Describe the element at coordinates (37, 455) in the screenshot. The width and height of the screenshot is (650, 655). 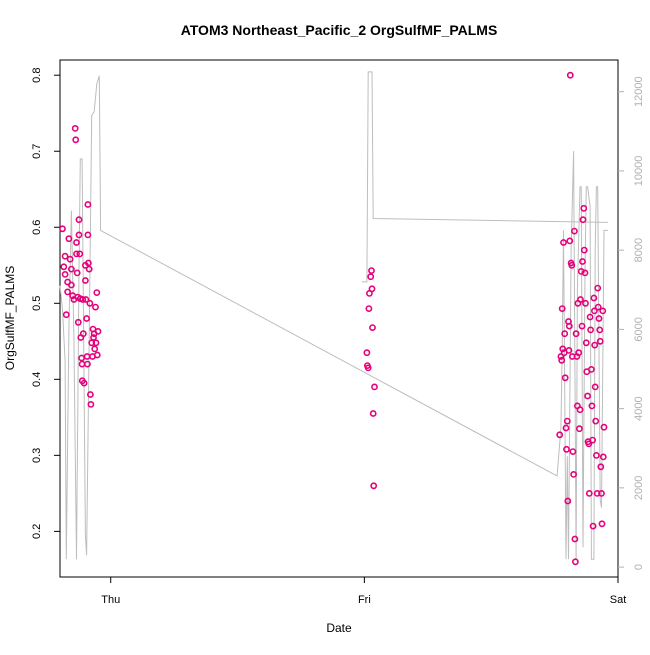
I see `y-tick-label: 0.3` at that location.